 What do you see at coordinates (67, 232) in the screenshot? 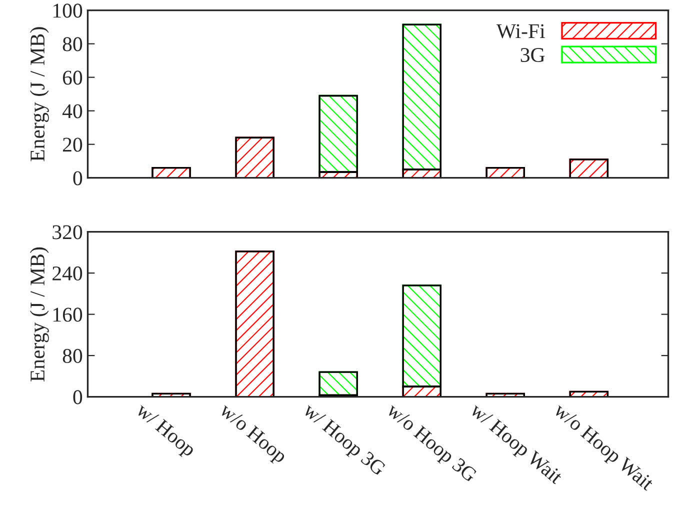
I see `y-tick-label: 320` at bounding box center [67, 232].